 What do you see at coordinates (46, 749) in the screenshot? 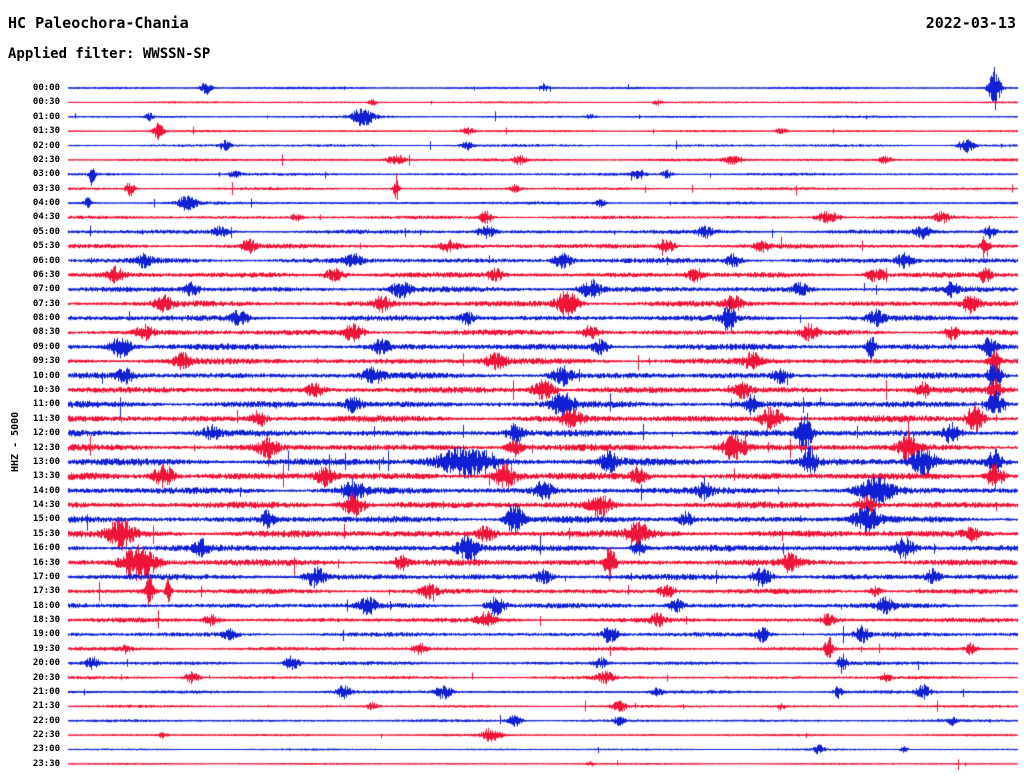
I see `time-label: 23:00` at bounding box center [46, 749].